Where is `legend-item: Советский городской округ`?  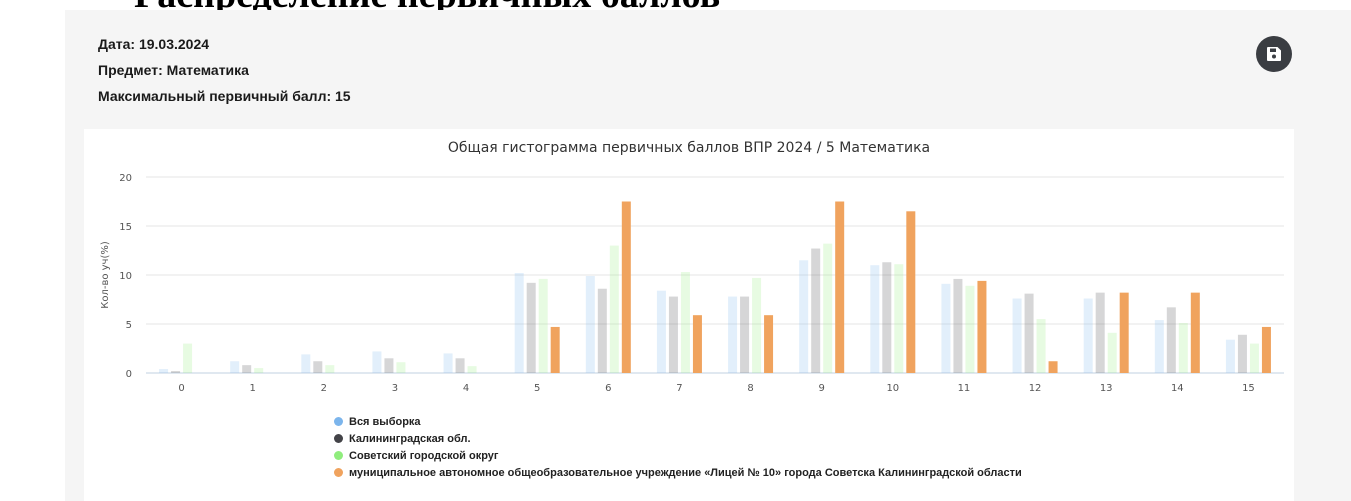
legend-item: Советский городской округ is located at coordinates (678, 455).